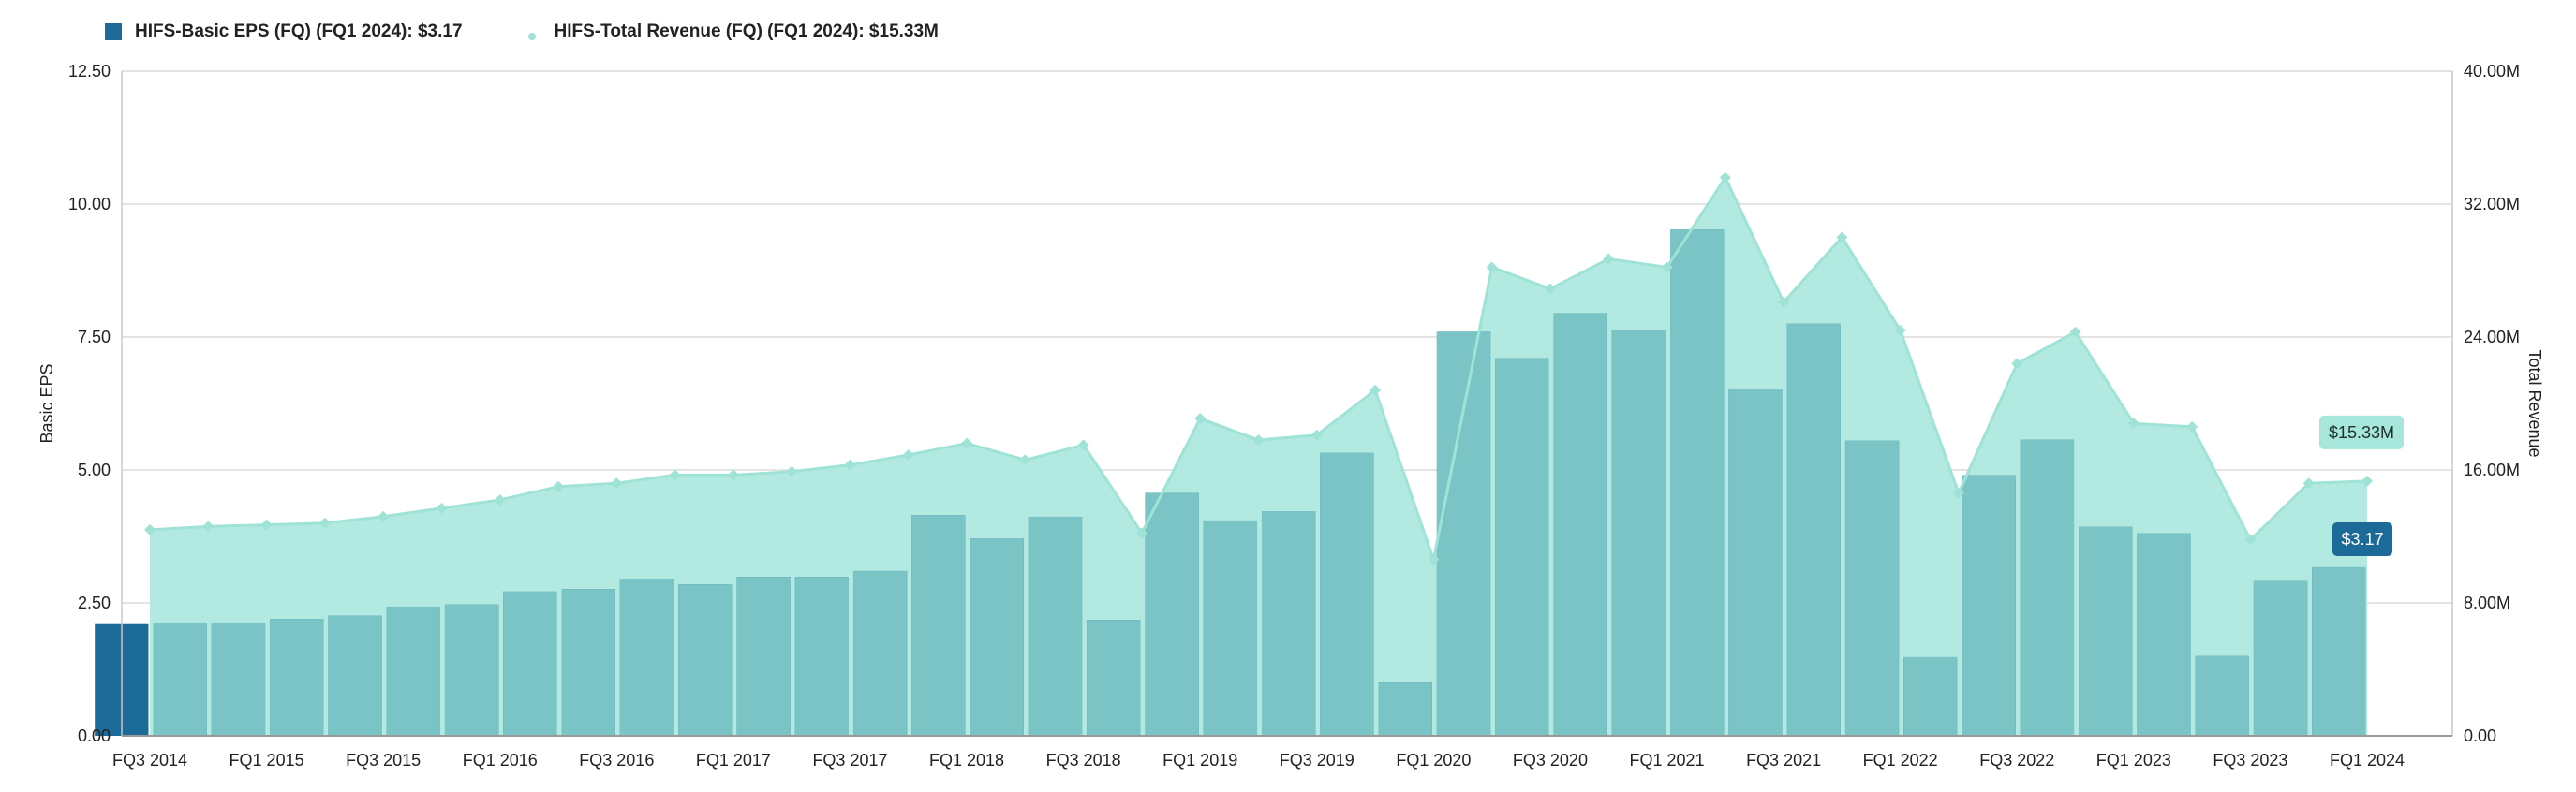 The width and height of the screenshot is (2576, 792). I want to click on y-left-axis-title: Basic EPS, so click(46, 403).